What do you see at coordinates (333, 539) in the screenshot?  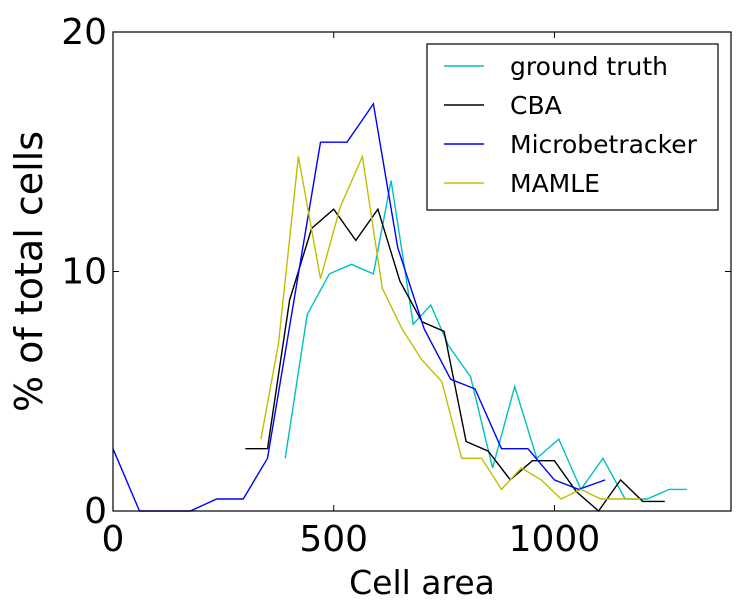 I see `x-tick-label: 500` at bounding box center [333, 539].